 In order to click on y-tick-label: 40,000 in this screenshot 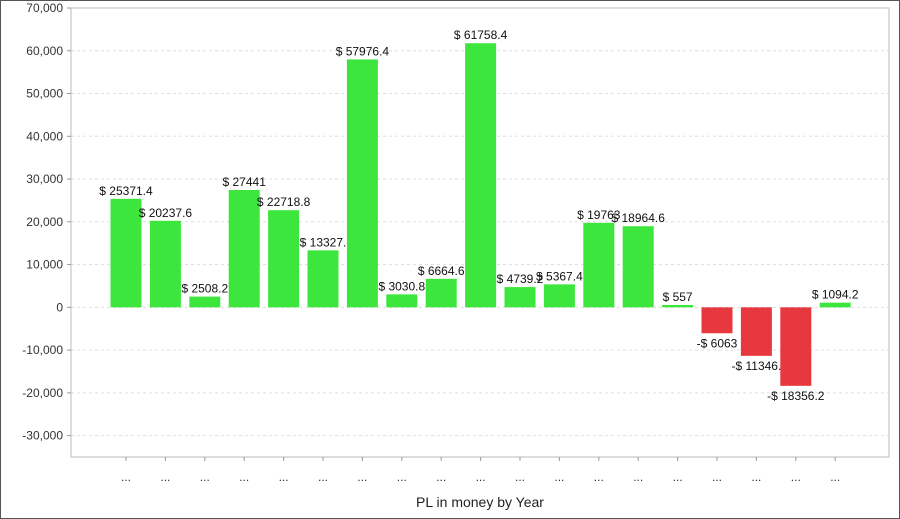, I will do `click(44, 136)`.